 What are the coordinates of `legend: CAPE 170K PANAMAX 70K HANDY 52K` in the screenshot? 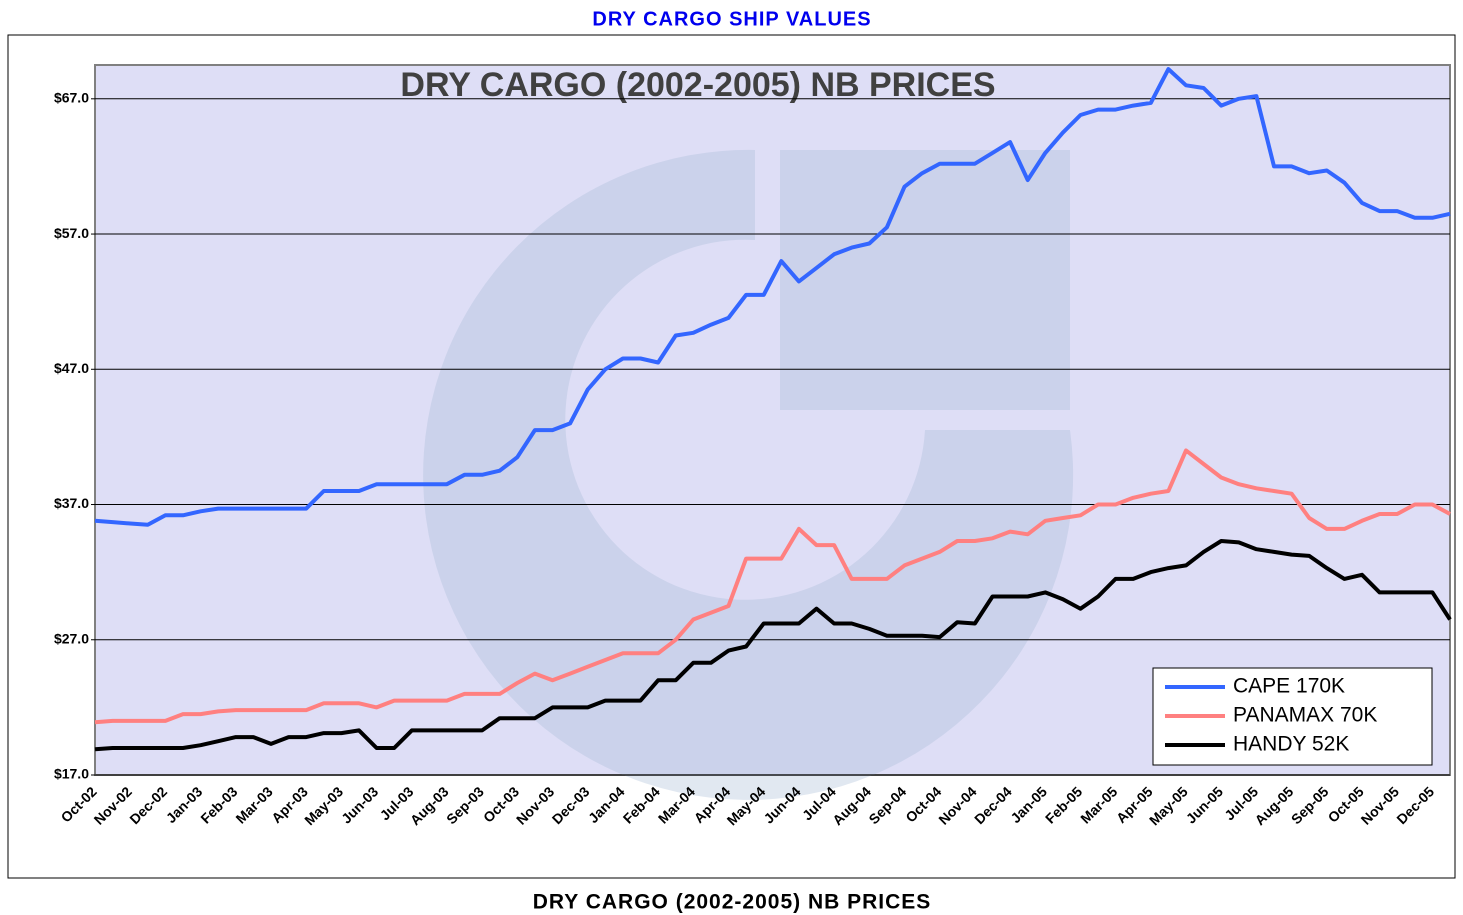 It's located at (1292, 716).